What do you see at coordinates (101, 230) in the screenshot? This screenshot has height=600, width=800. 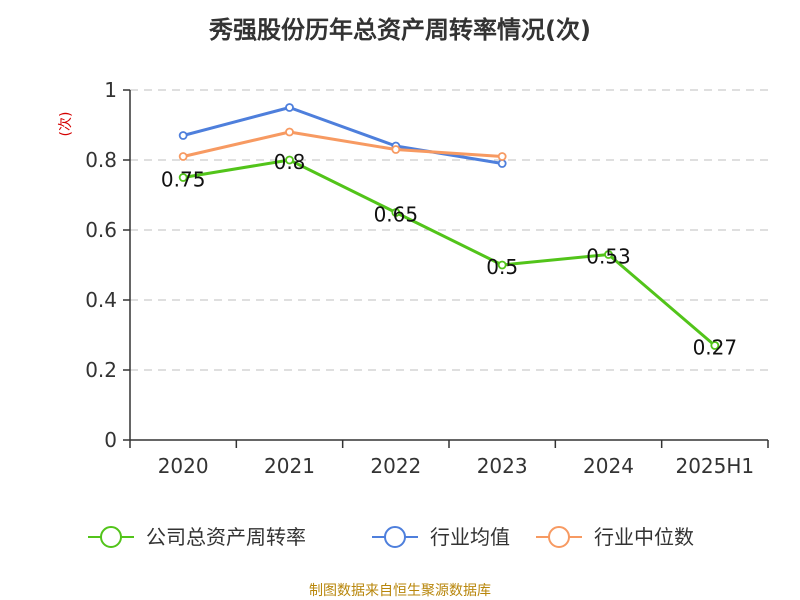 I see `y-tick-label: 0.6` at bounding box center [101, 230].